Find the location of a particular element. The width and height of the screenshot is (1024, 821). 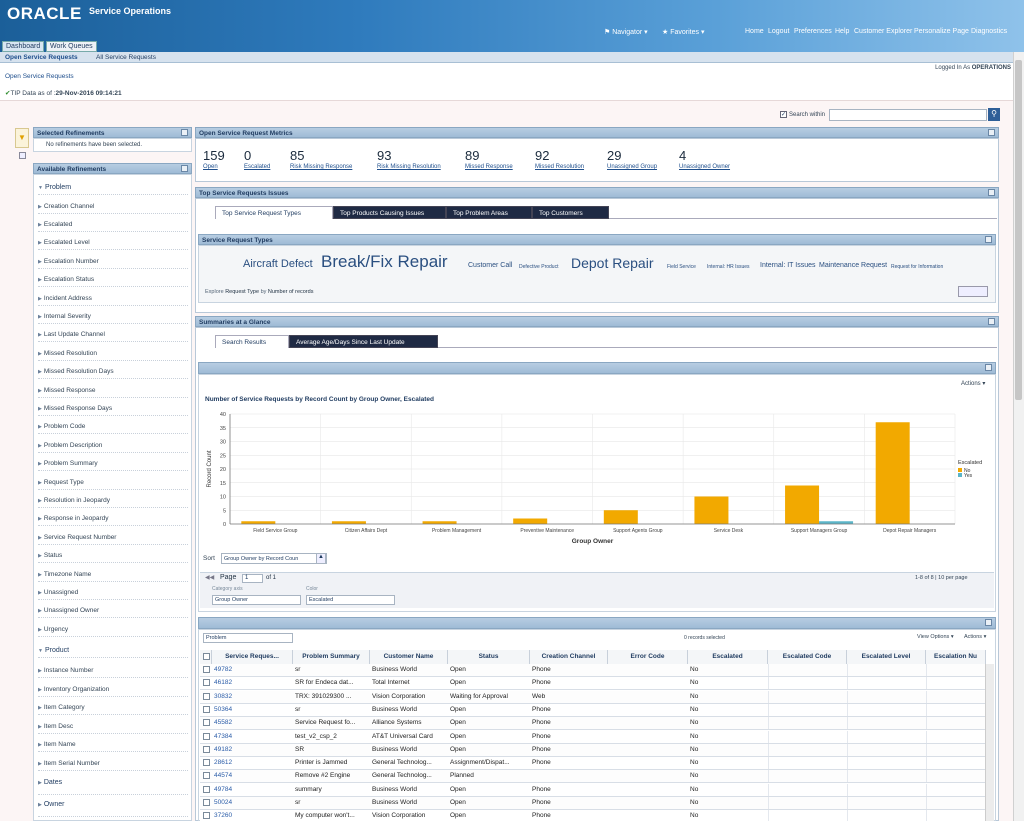

refinement-item: ▶ Timezone Name is located at coordinates (113, 574).